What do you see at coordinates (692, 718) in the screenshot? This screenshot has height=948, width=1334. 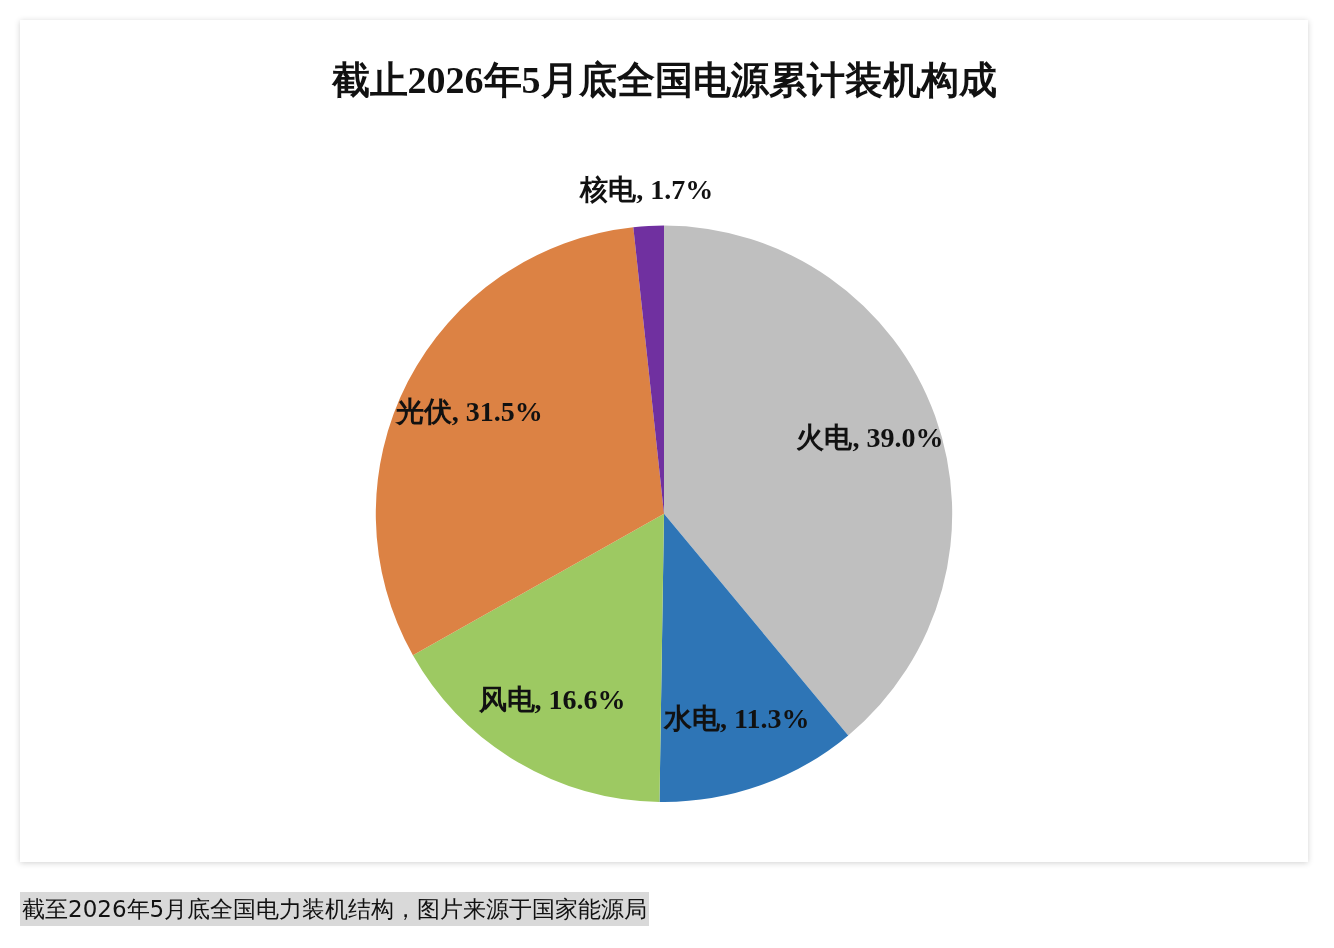 I see `slice-label: 水电` at bounding box center [692, 718].